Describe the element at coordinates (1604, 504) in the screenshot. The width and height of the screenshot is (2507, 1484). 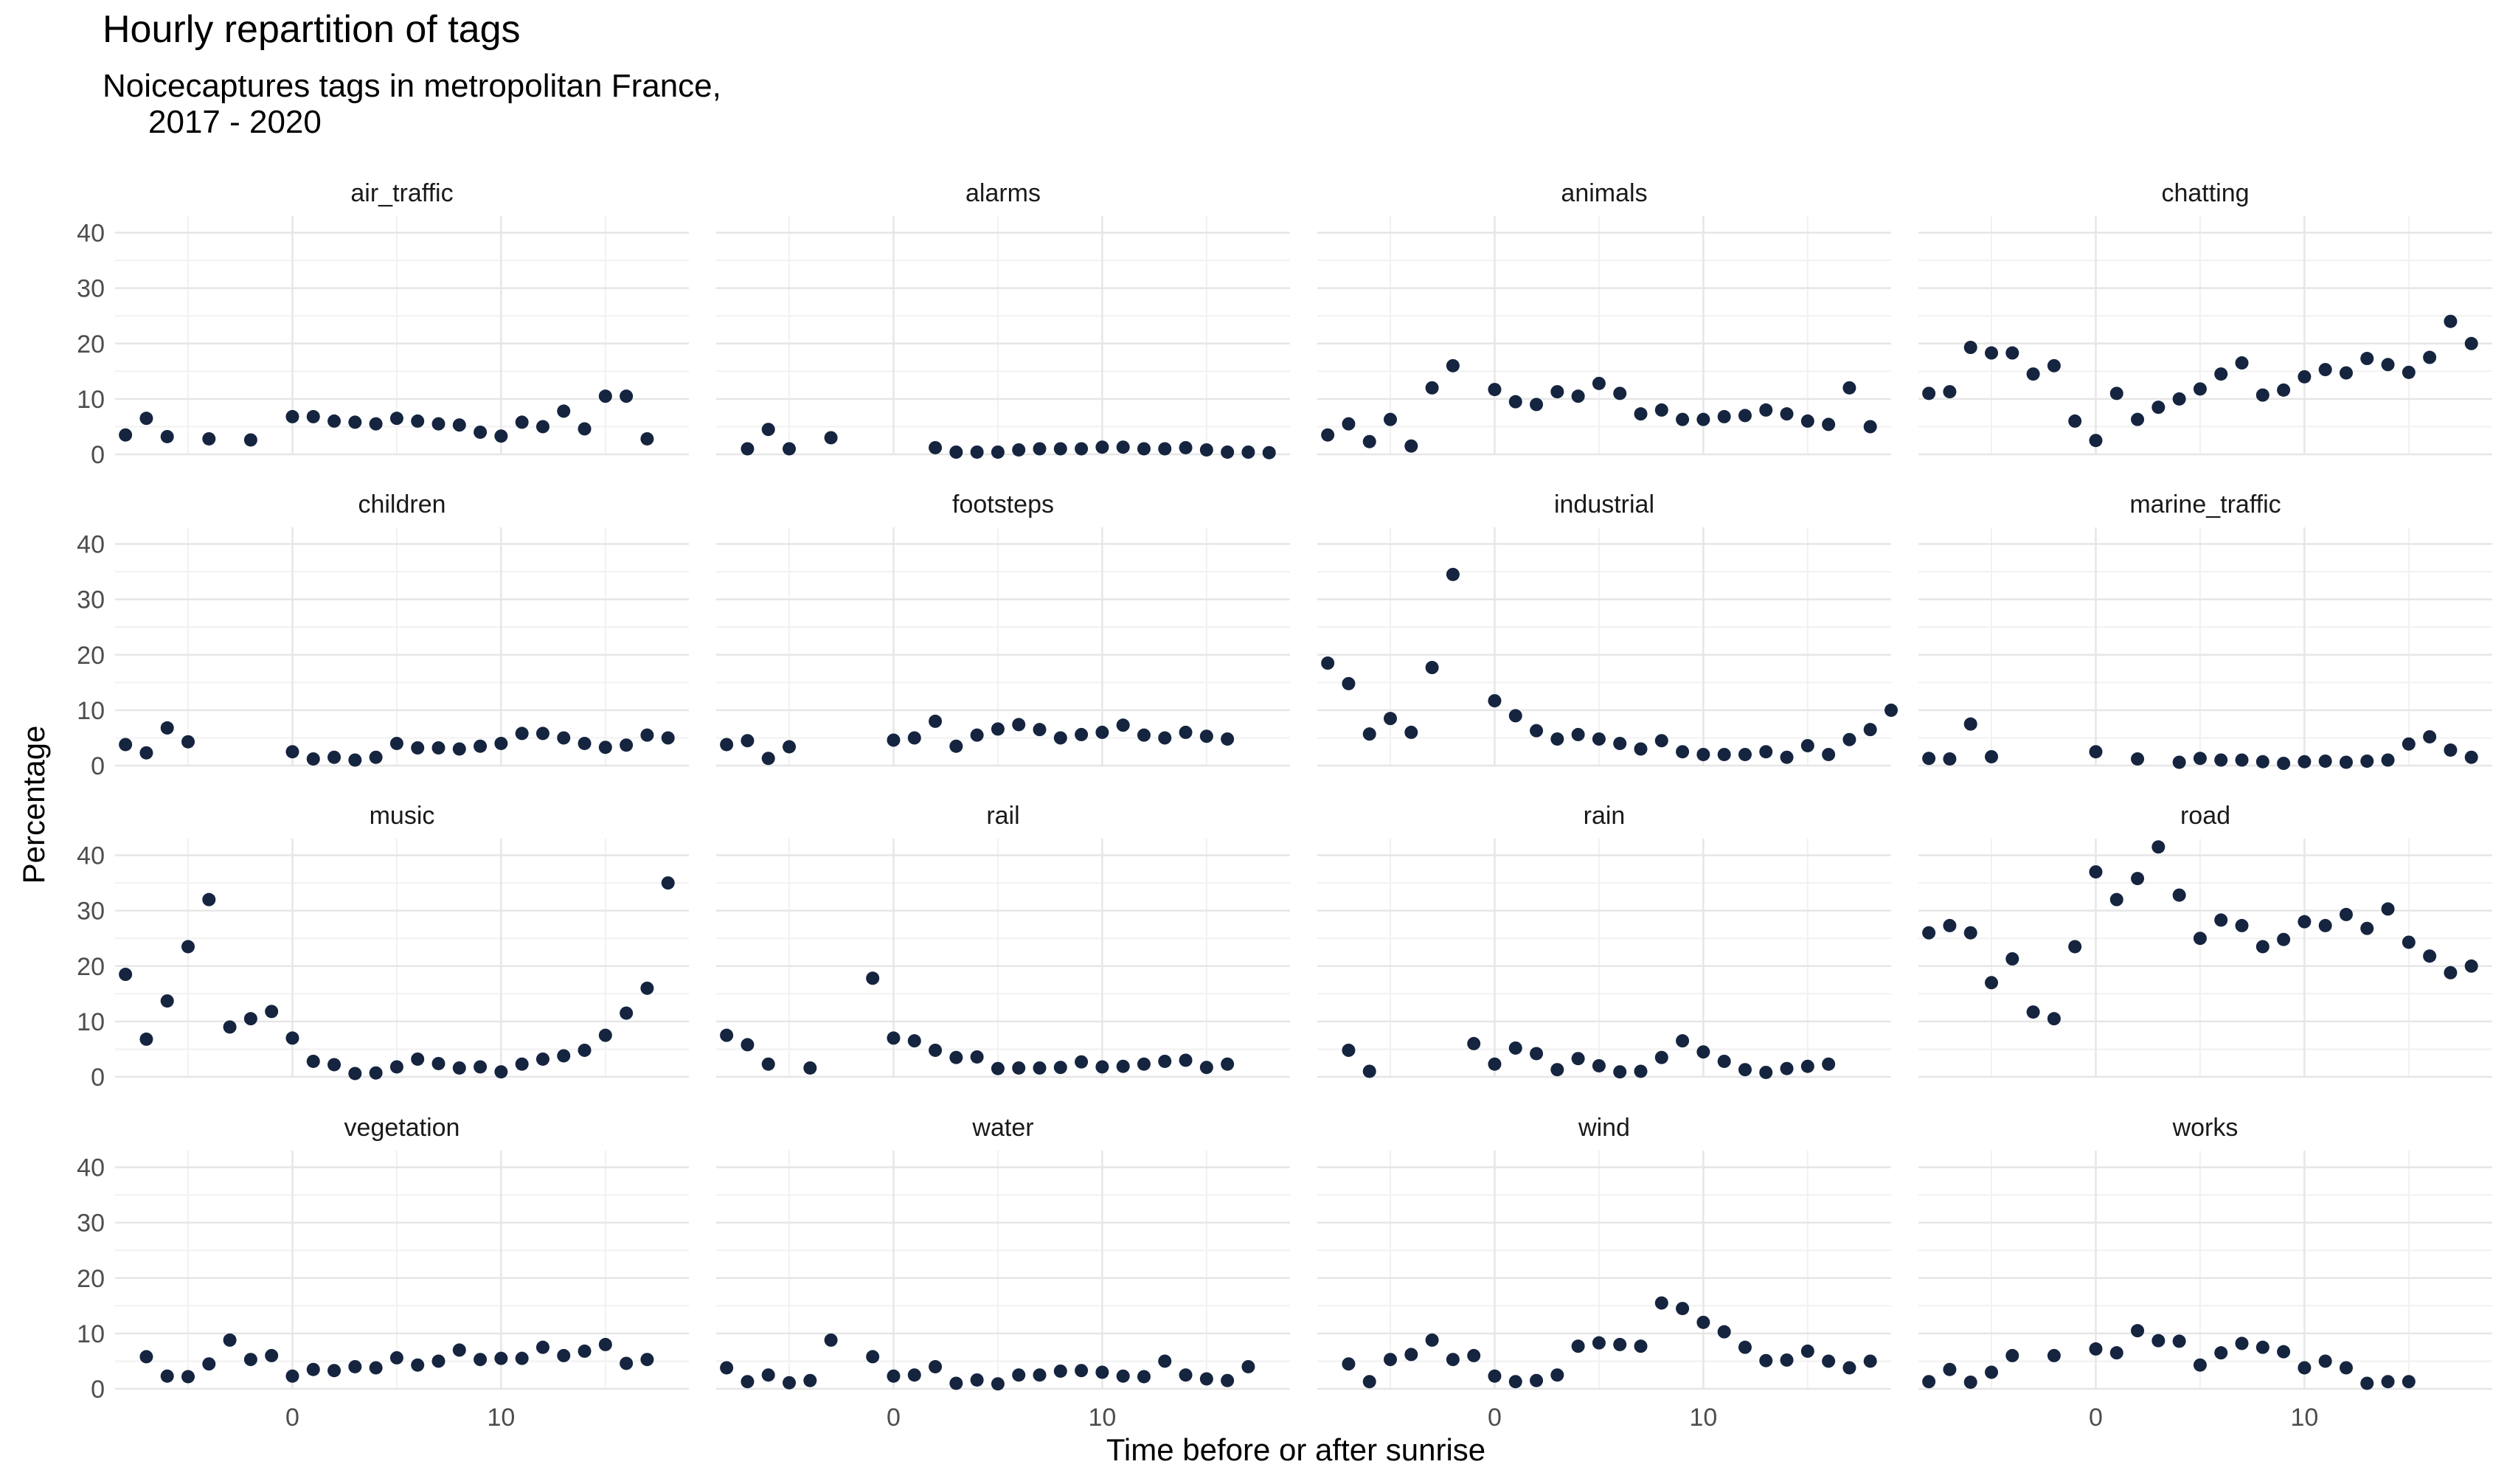
I see `facet-strip-label: industrial` at that location.